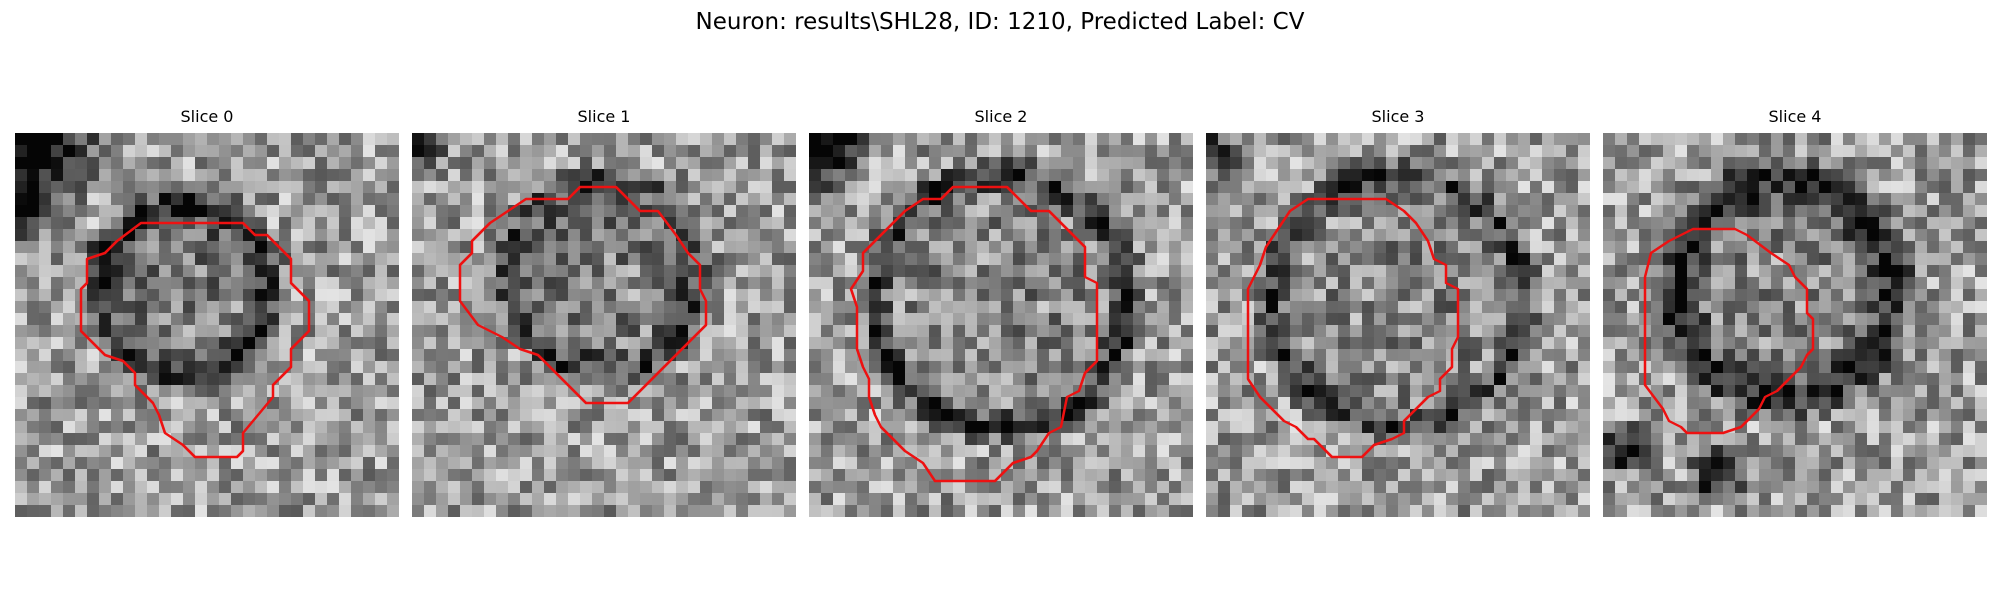 This screenshot has height=600, width=2000. Describe the element at coordinates (1398, 325) in the screenshot. I see `slice-3-image` at that location.